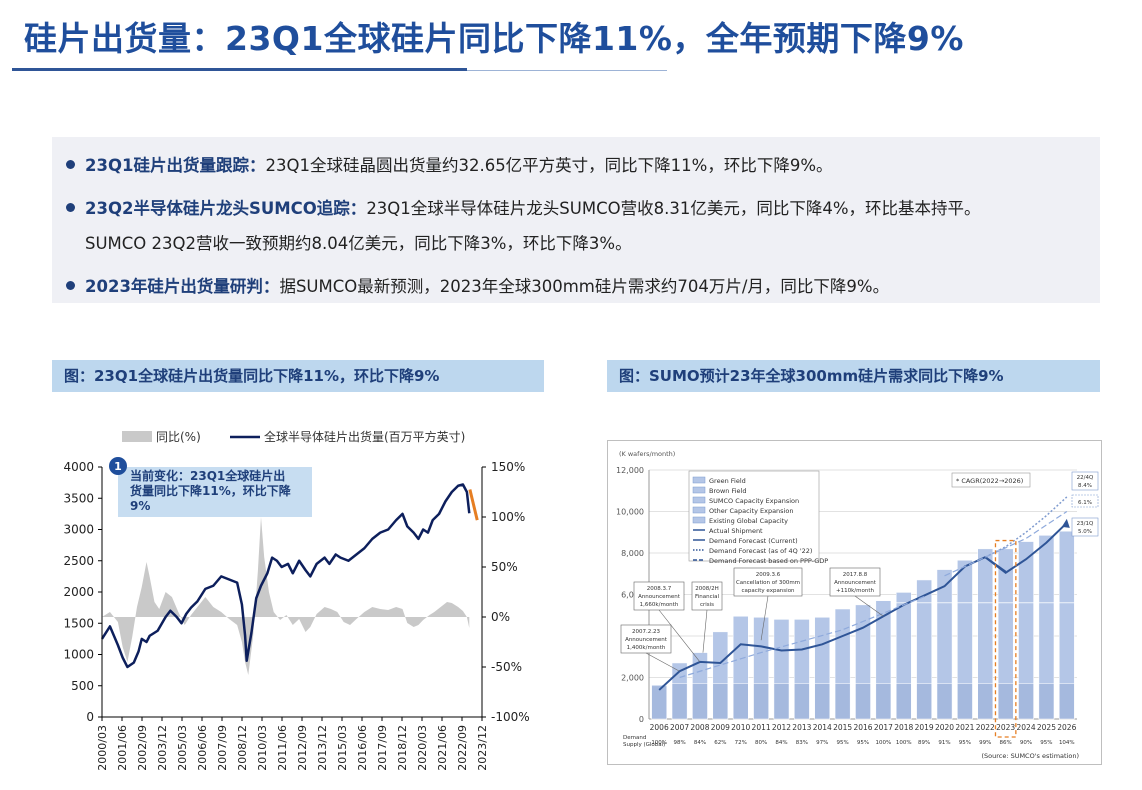 This screenshot has width=1142, height=790. I want to click on x-tick-label: 2014, so click(822, 727).